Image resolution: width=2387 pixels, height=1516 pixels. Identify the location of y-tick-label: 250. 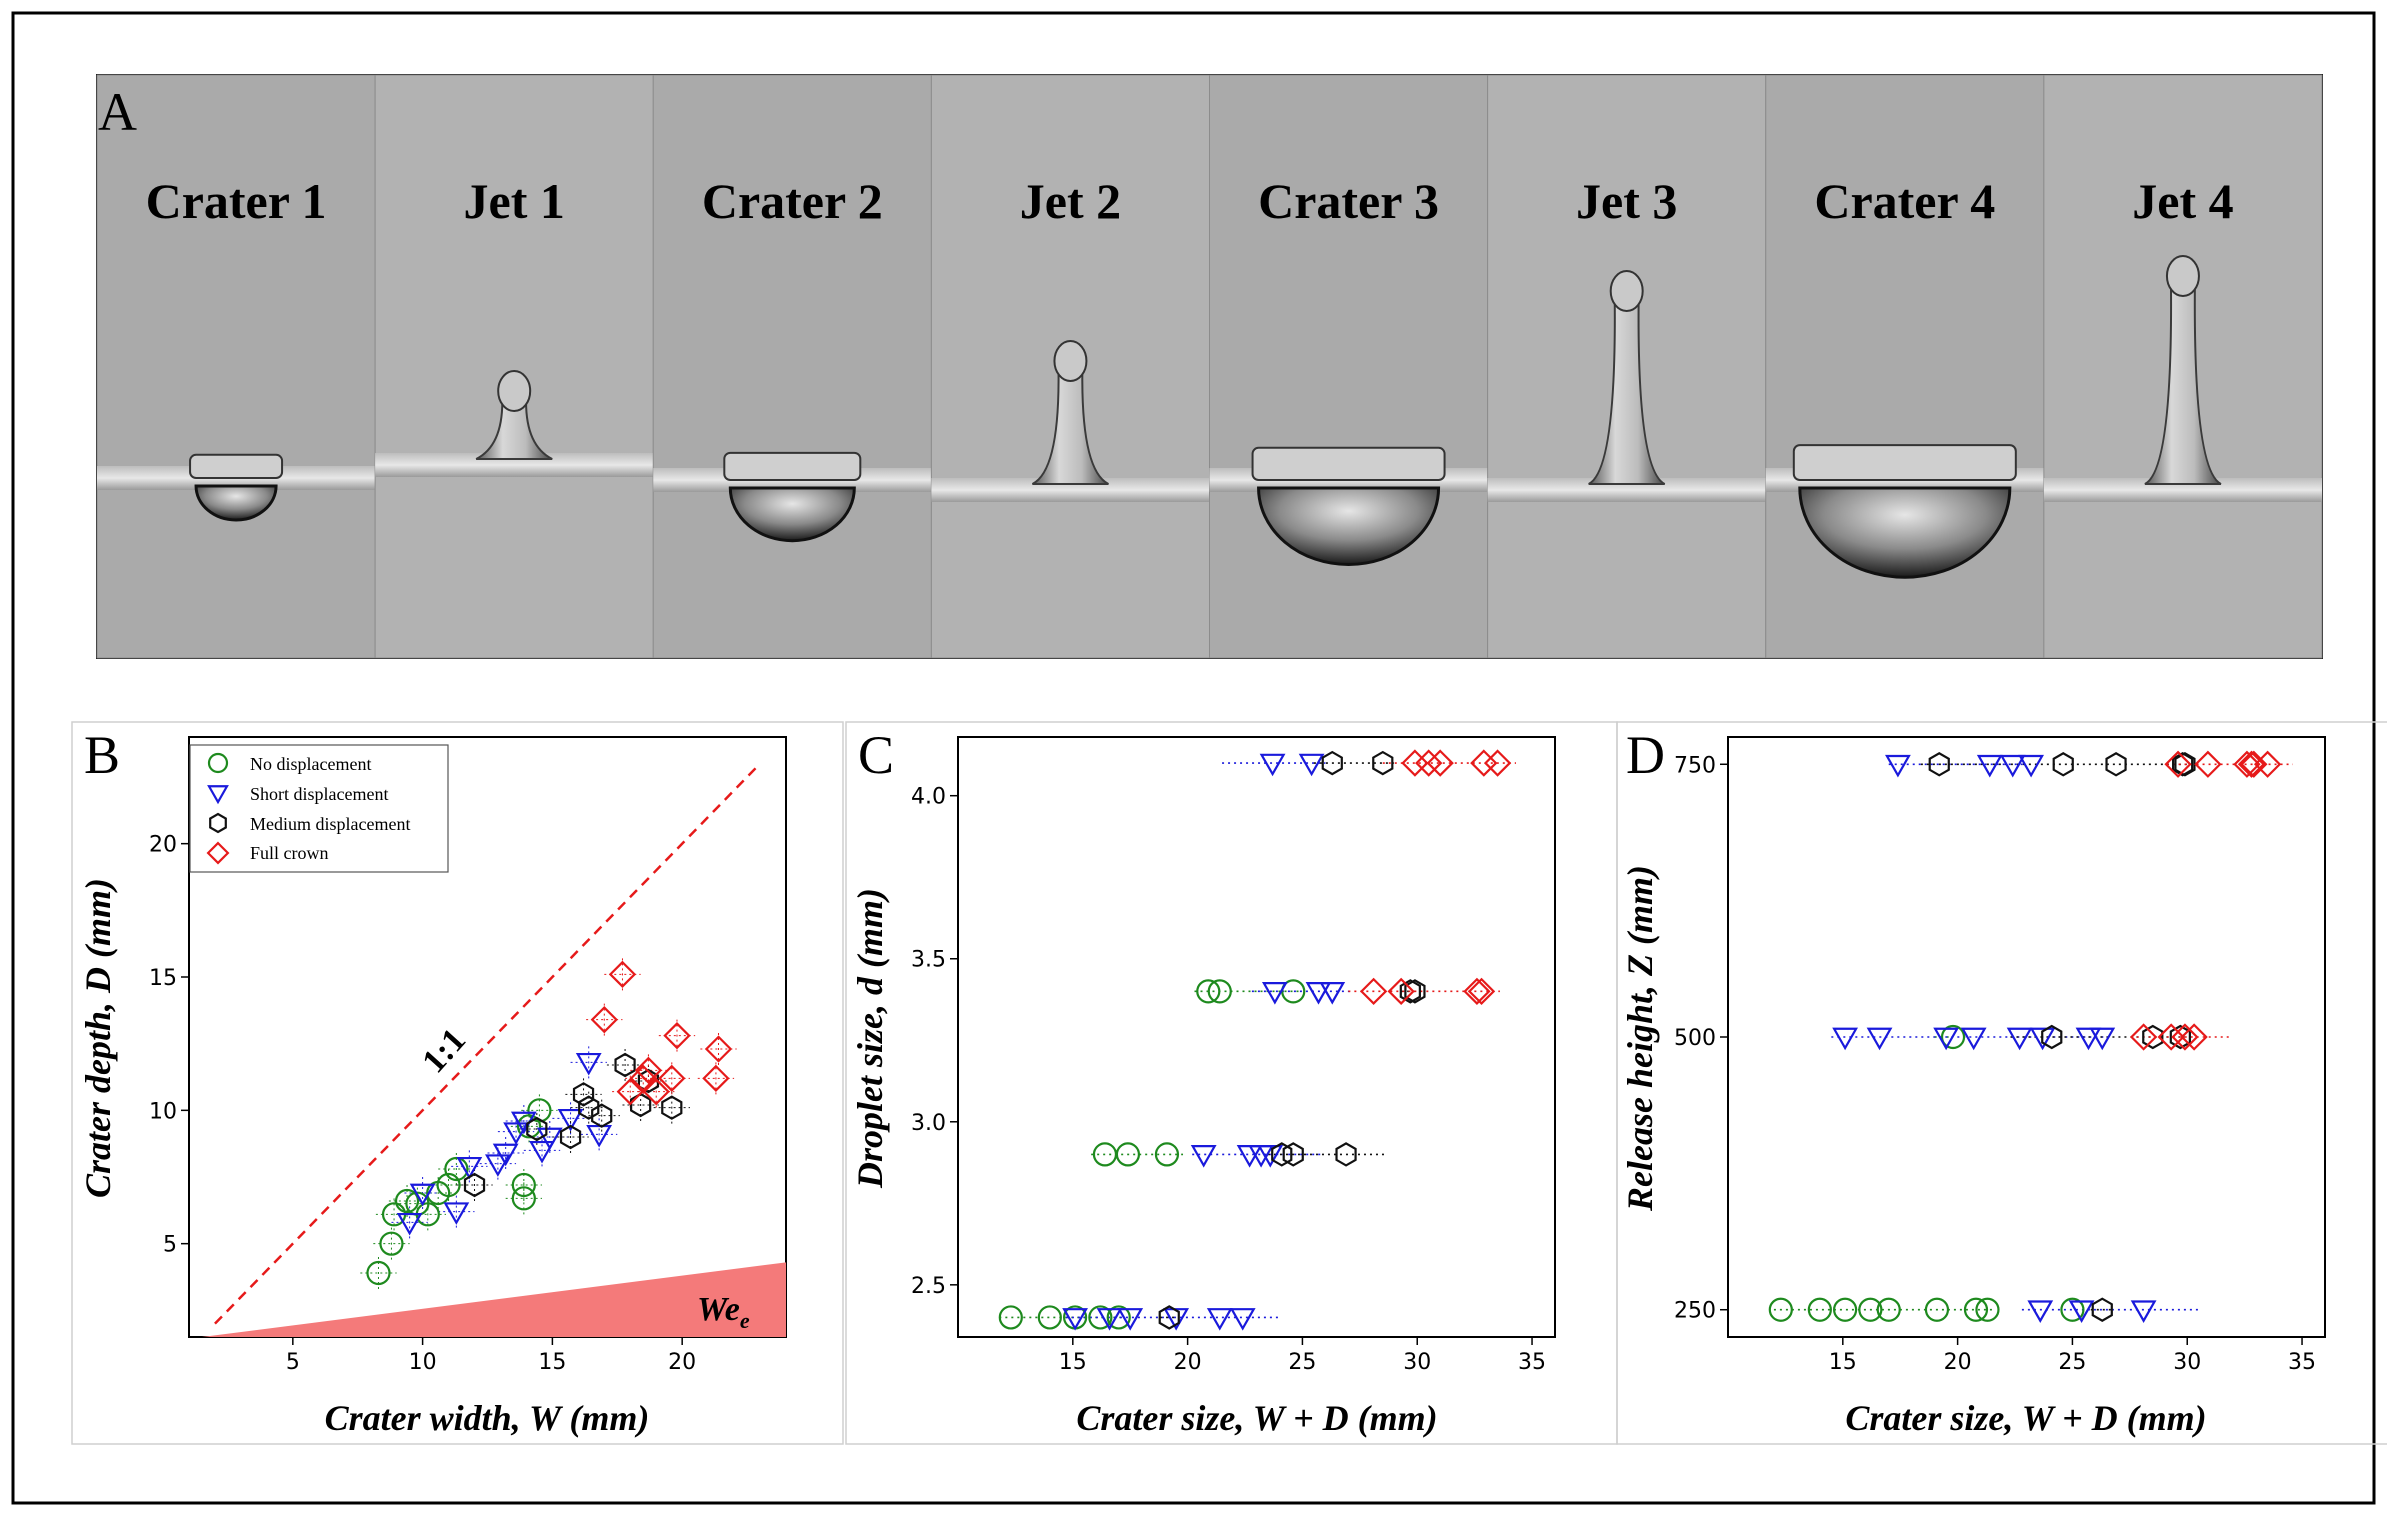
(1695, 1311).